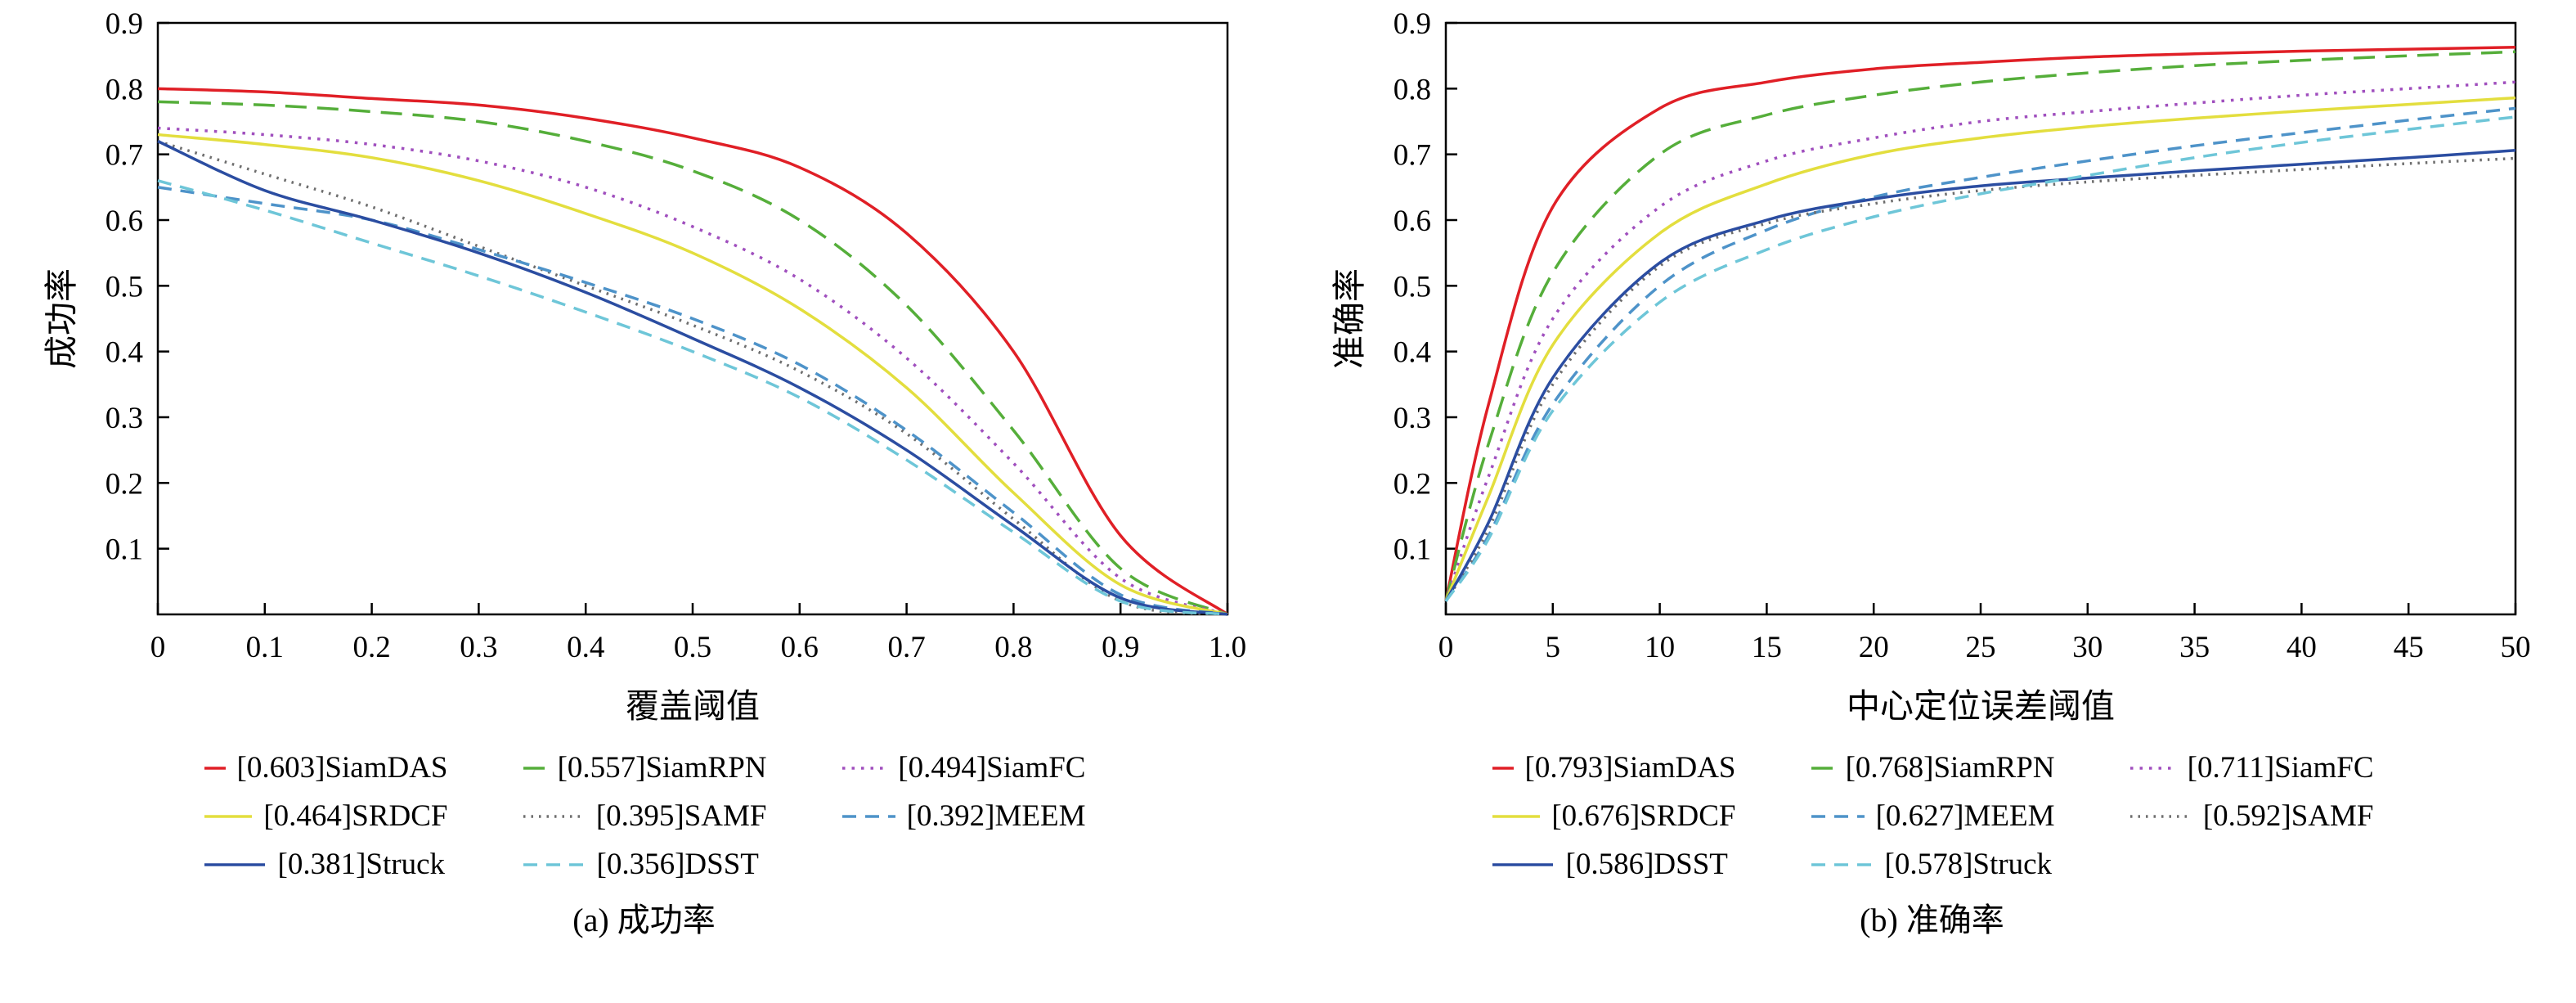 This screenshot has width=2576, height=1003. Describe the element at coordinates (1630, 768) in the screenshot. I see `legend-label: [0.793]SiamDAS` at that location.